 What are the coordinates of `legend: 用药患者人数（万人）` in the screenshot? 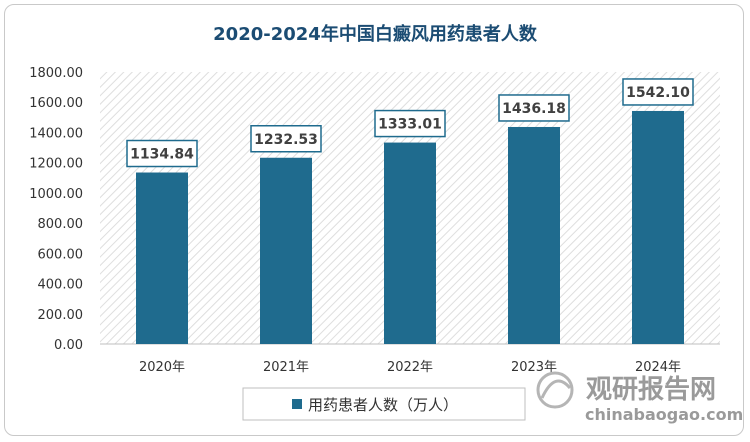 It's located at (384, 404).